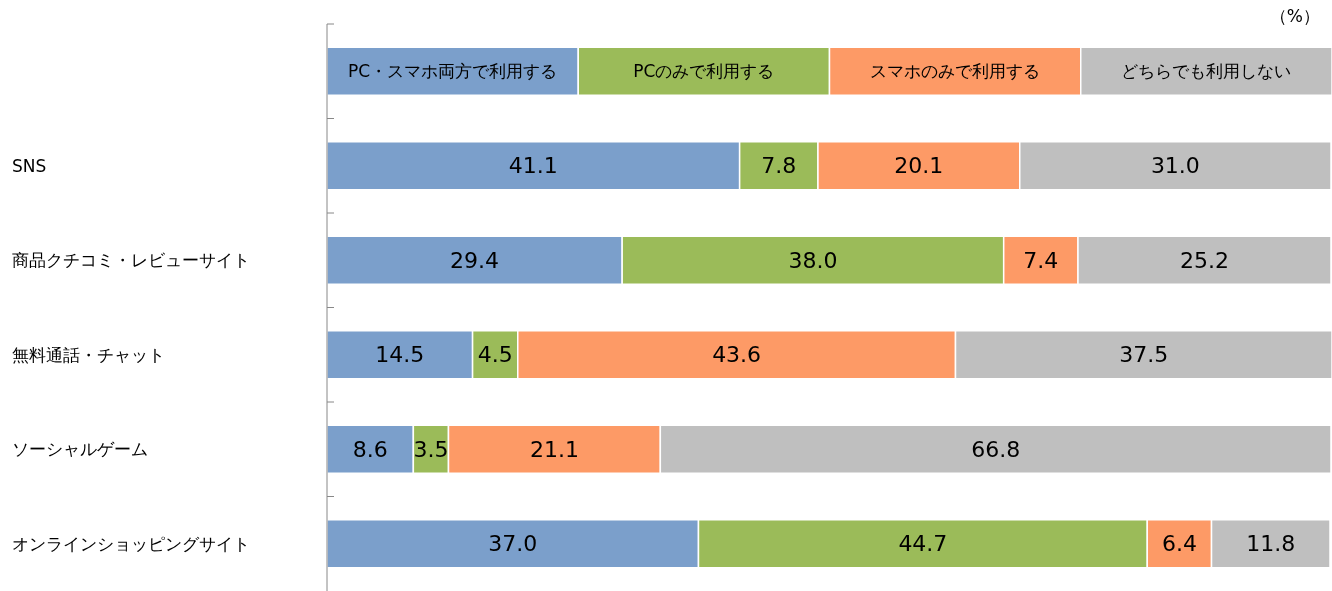 The height and width of the screenshot is (591, 1332). I want to click on text: スマホのみで利用する, so click(955, 71).